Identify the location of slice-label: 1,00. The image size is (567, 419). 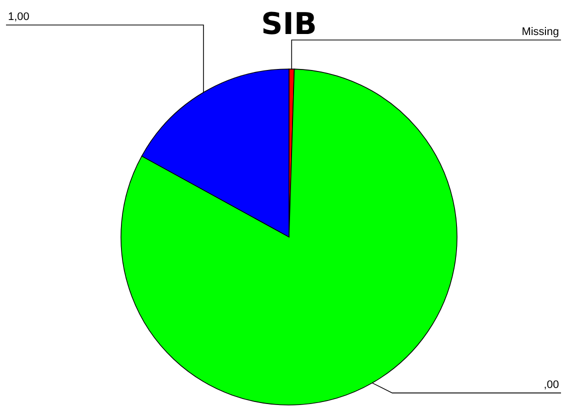
(19, 17).